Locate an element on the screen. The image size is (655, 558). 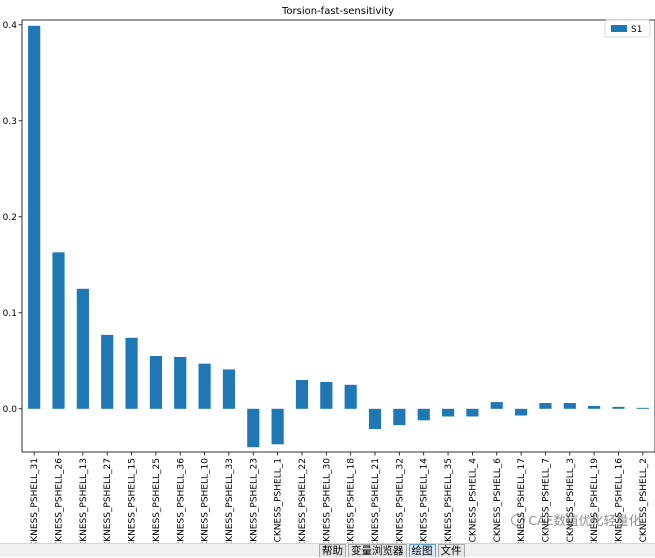
y-tick-label: 0.0 is located at coordinates (10, 410).